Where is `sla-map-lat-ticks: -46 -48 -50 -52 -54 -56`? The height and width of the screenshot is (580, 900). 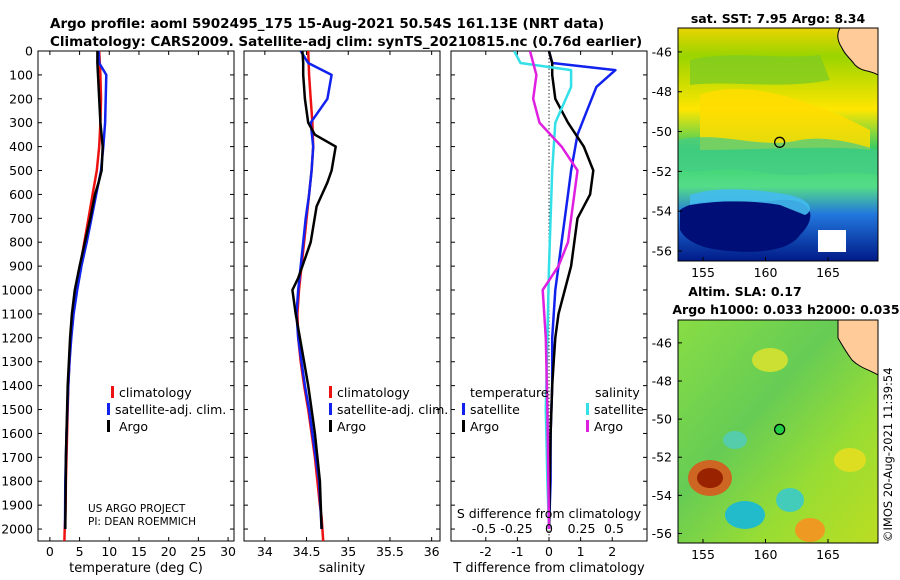 sla-map-lat-ticks: -46 -48 -50 -52 -54 -56 is located at coordinates (667, 438).